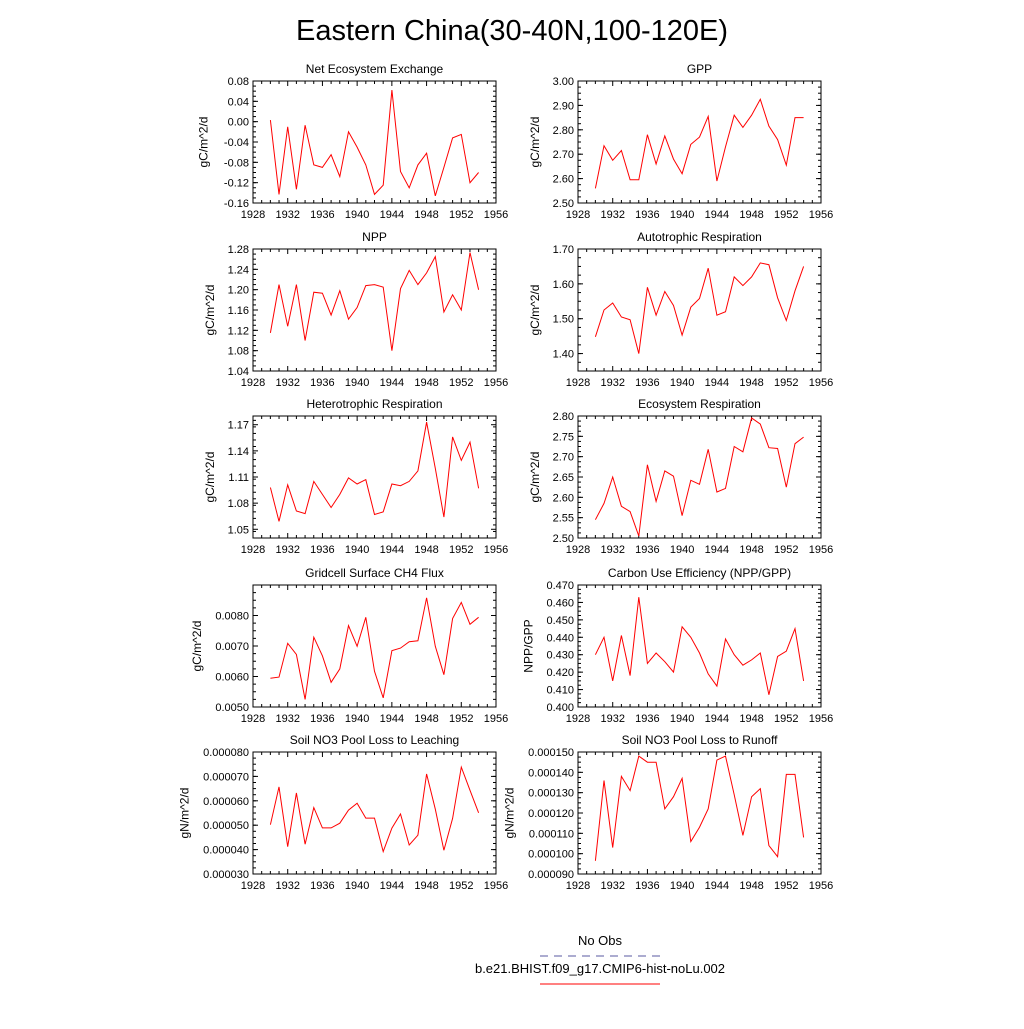 The image size is (1024, 1029). What do you see at coordinates (647, 886) in the screenshot?
I see `soil-no3-pool-loss-to-runoff-xtick-label: 1936` at bounding box center [647, 886].